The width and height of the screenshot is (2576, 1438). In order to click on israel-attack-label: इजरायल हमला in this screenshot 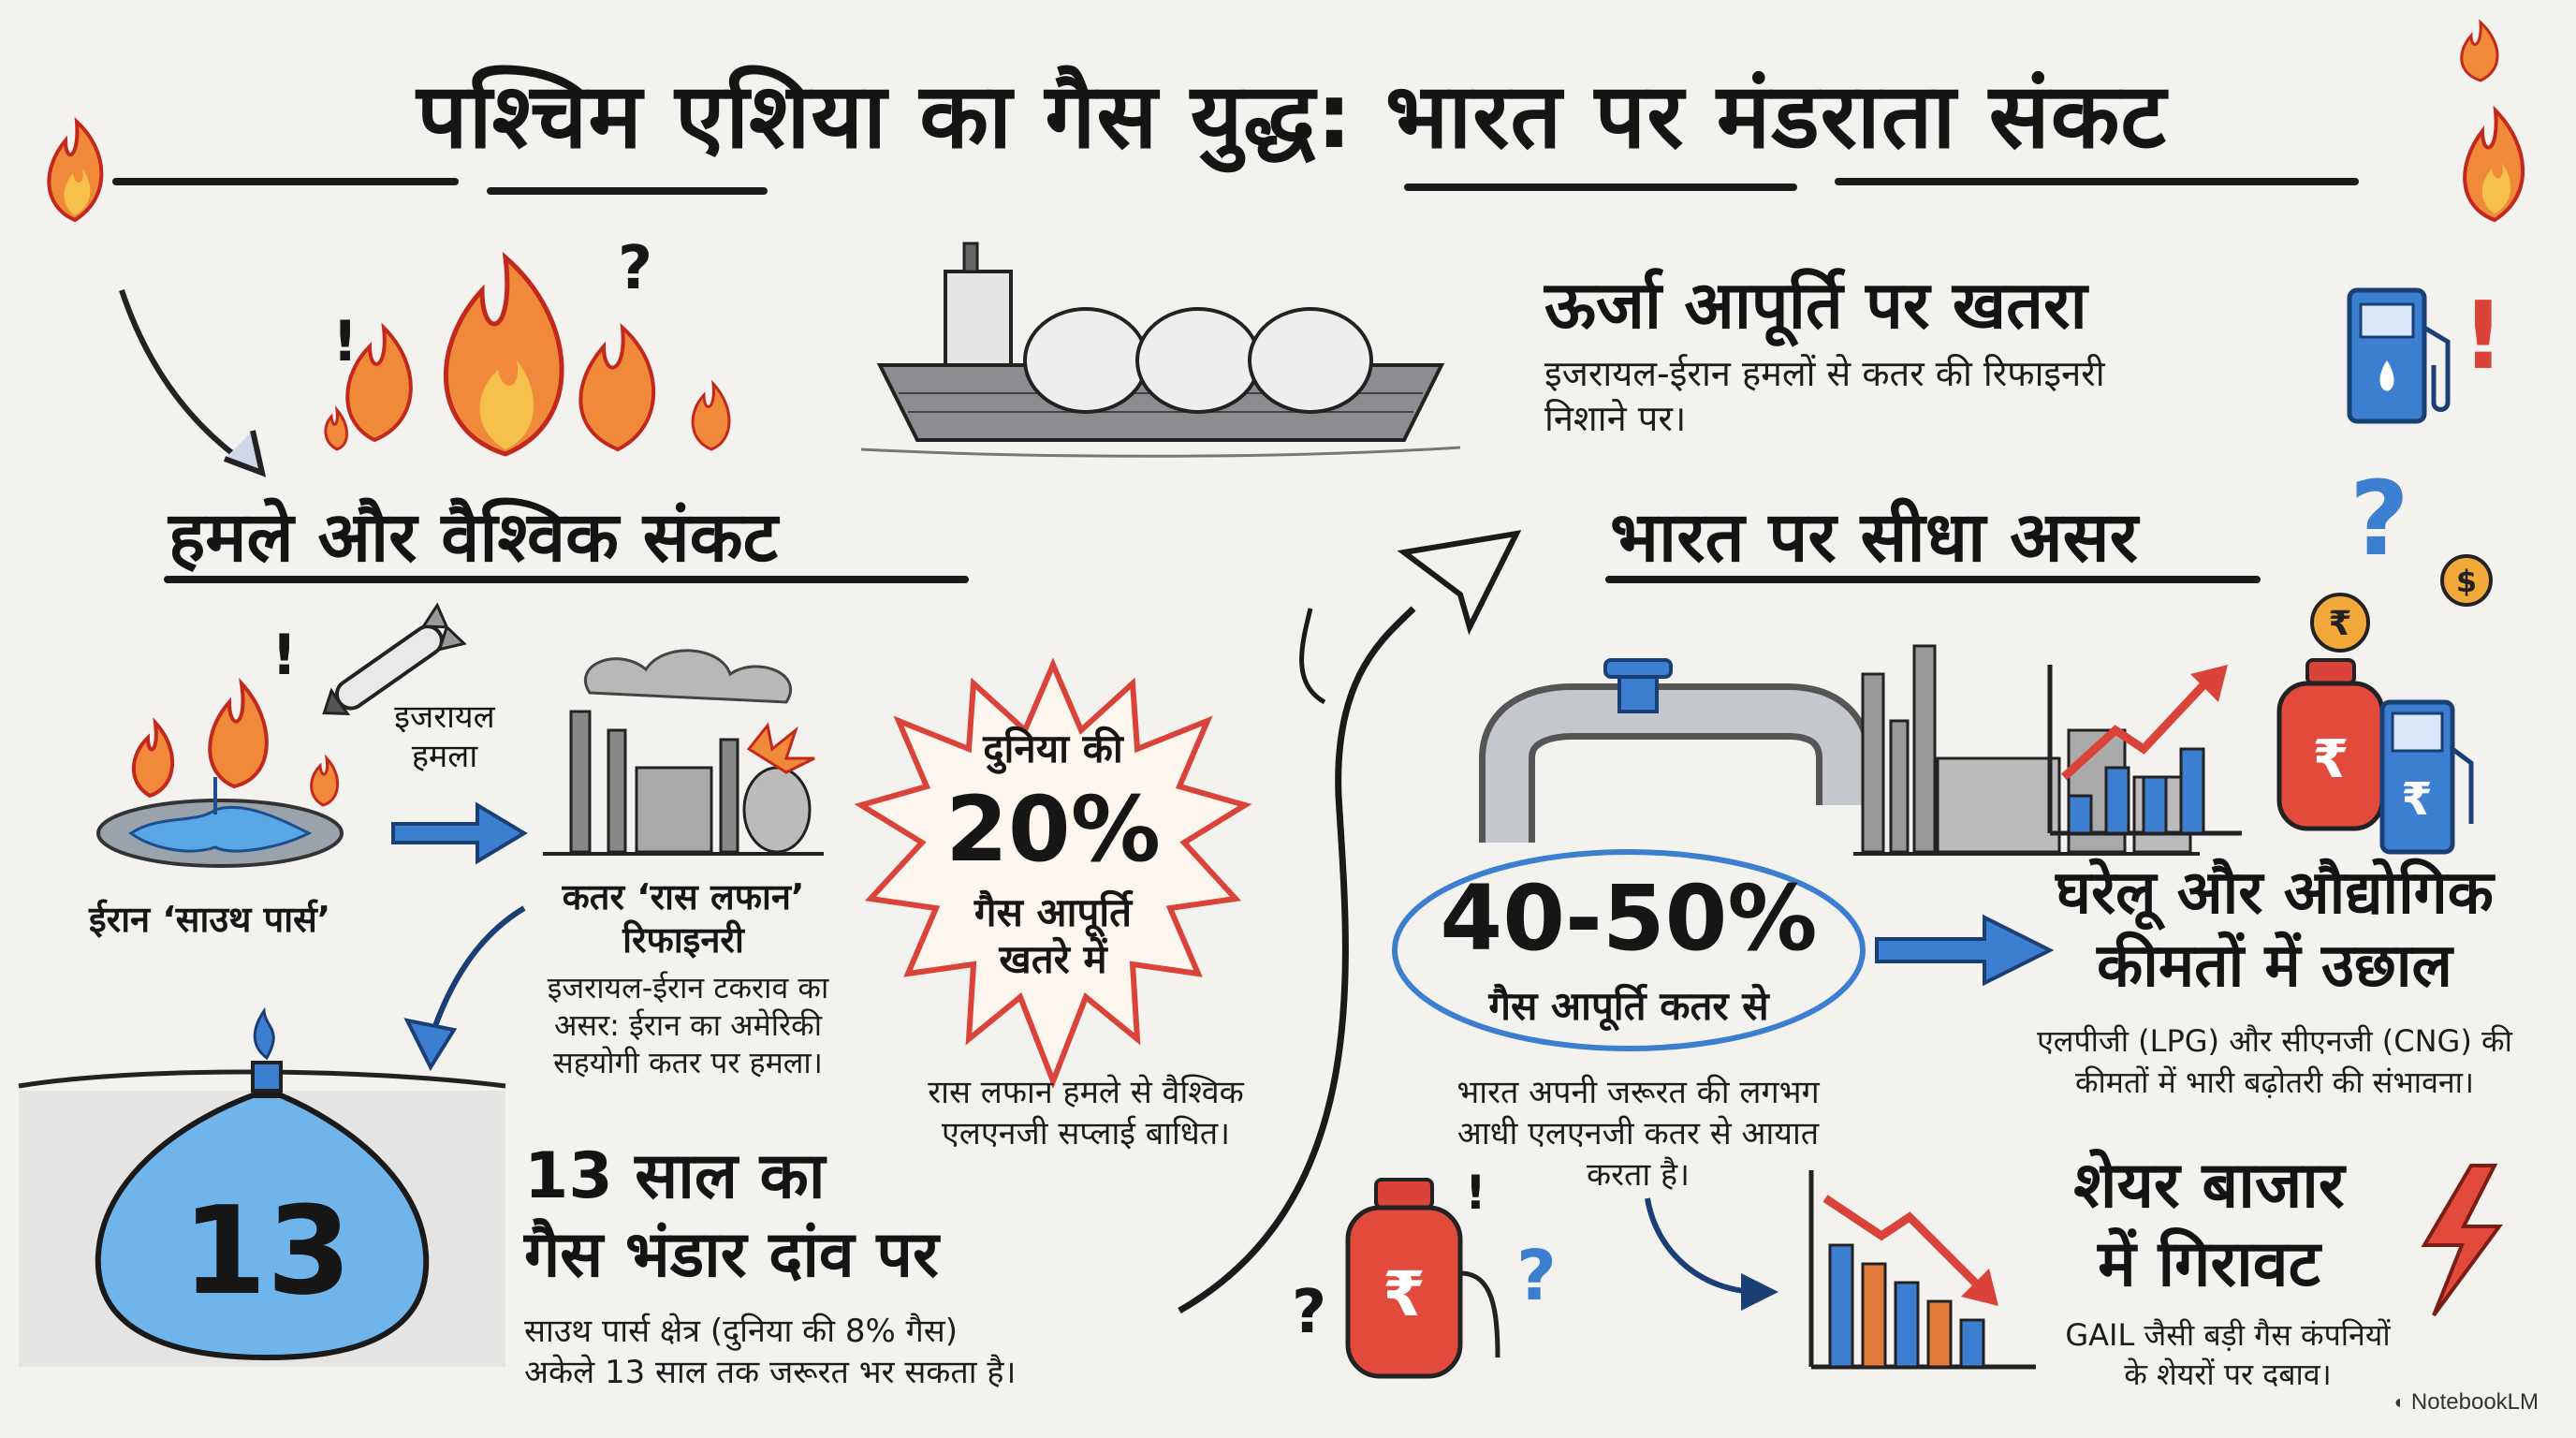, I will do `click(444, 736)`.